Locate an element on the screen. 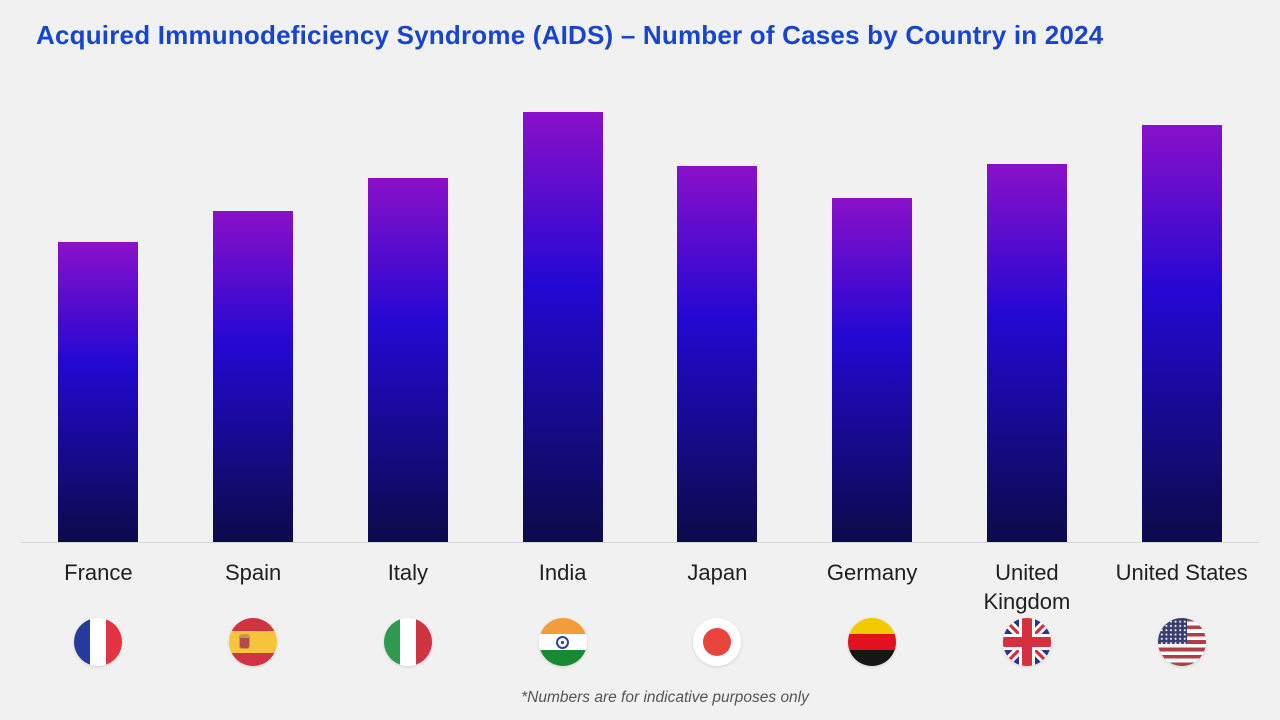 This screenshot has width=1280, height=720. flag-column-france is located at coordinates (98, 642).